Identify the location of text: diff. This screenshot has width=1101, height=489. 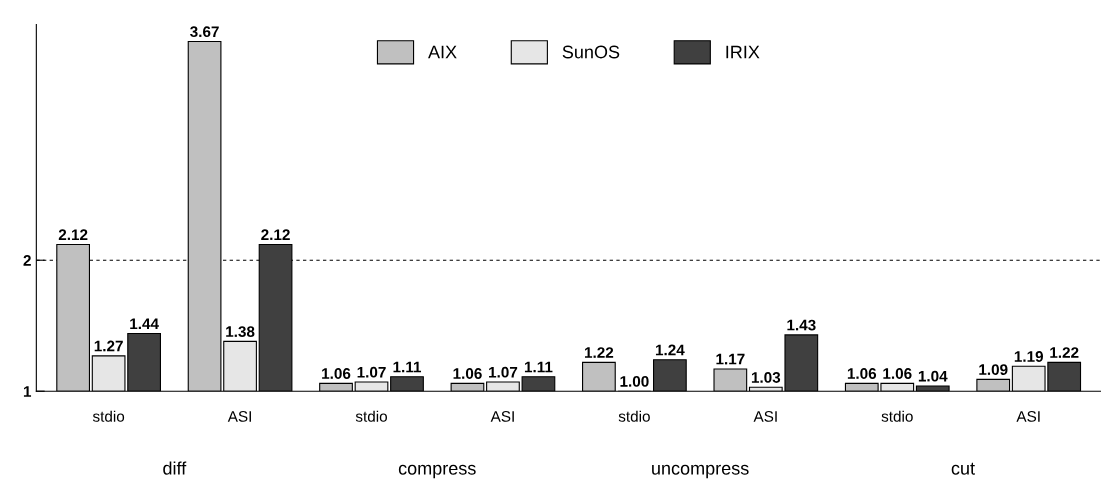
(175, 468).